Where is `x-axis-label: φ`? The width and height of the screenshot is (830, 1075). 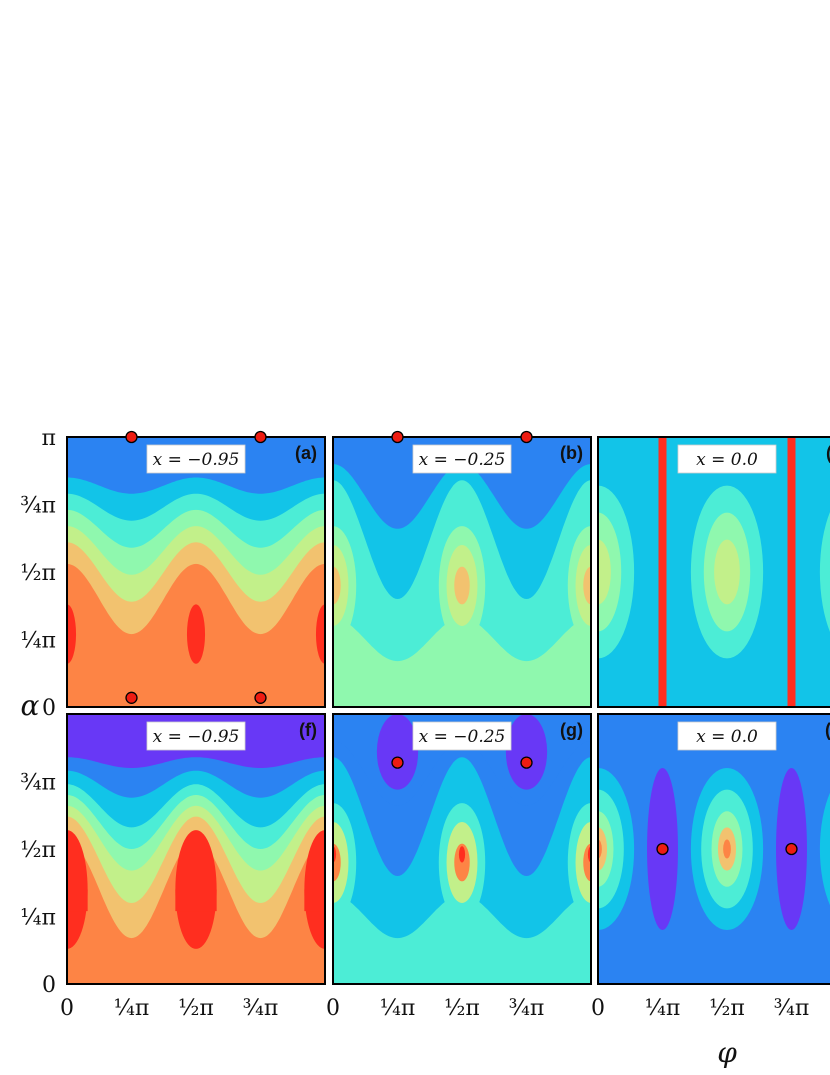 x-axis-label: φ is located at coordinates (727, 1052).